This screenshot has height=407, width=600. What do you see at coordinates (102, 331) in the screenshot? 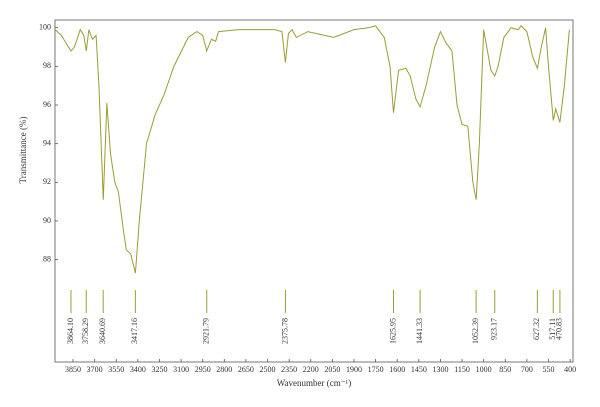
I see `peak-label: 3640.69` at bounding box center [102, 331].